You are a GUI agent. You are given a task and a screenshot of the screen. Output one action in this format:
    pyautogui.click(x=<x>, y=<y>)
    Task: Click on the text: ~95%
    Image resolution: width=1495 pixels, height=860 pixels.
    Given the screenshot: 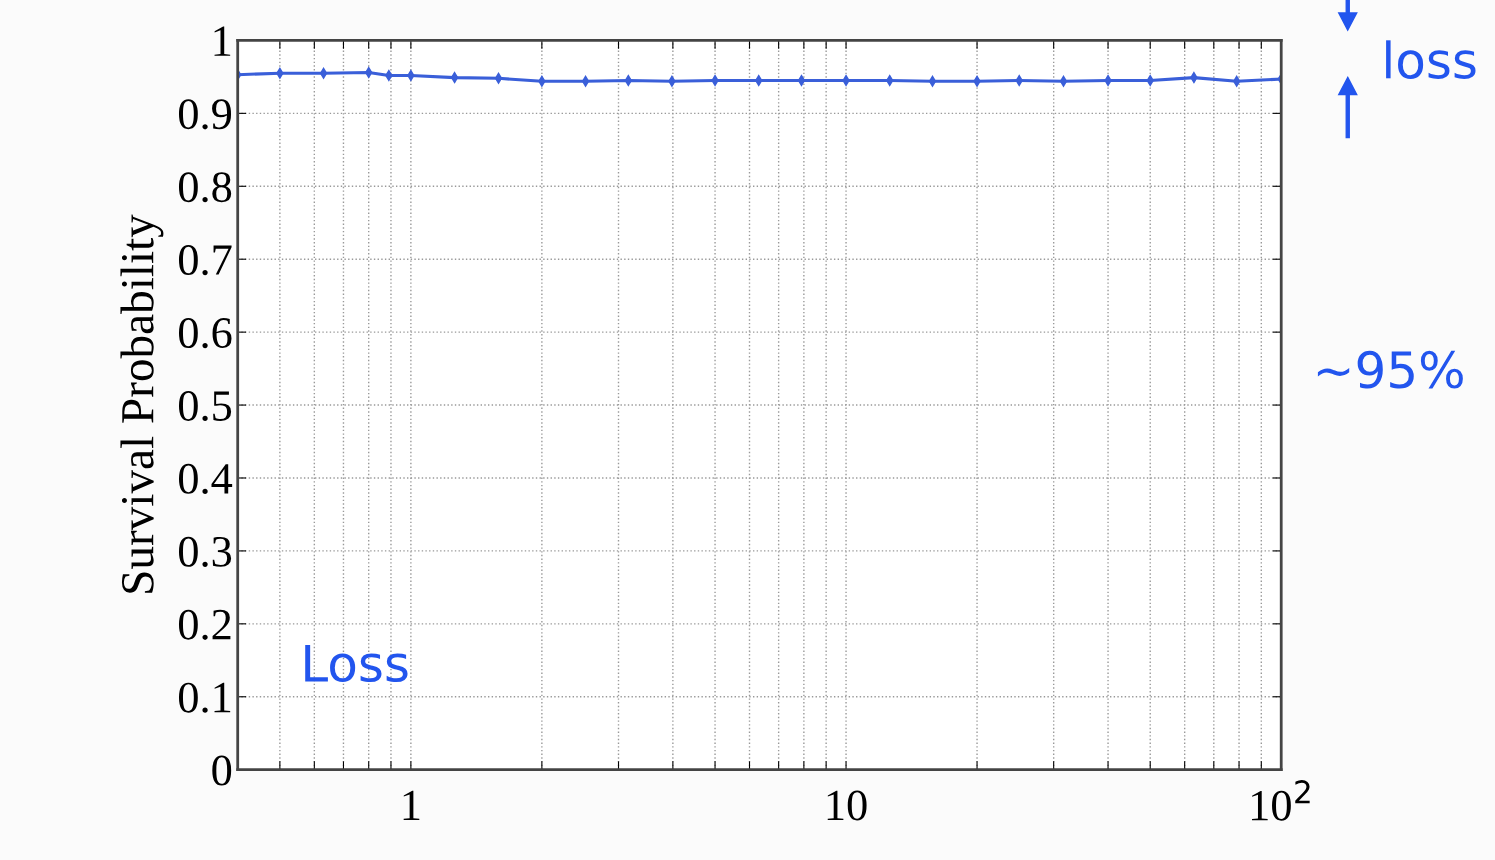 What is the action you would take?
    pyautogui.click(x=1390, y=369)
    